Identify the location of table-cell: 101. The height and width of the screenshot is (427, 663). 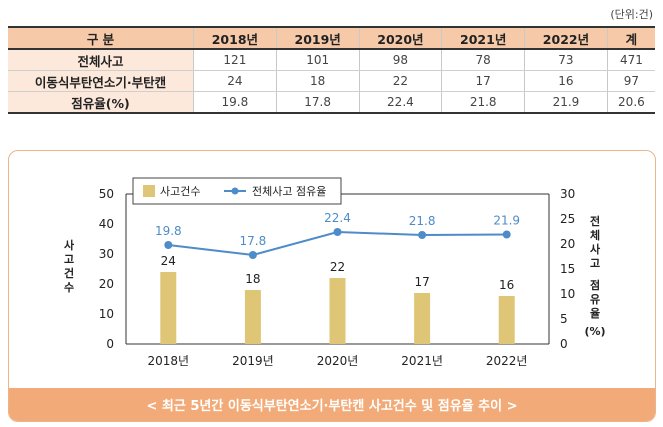
(318, 60).